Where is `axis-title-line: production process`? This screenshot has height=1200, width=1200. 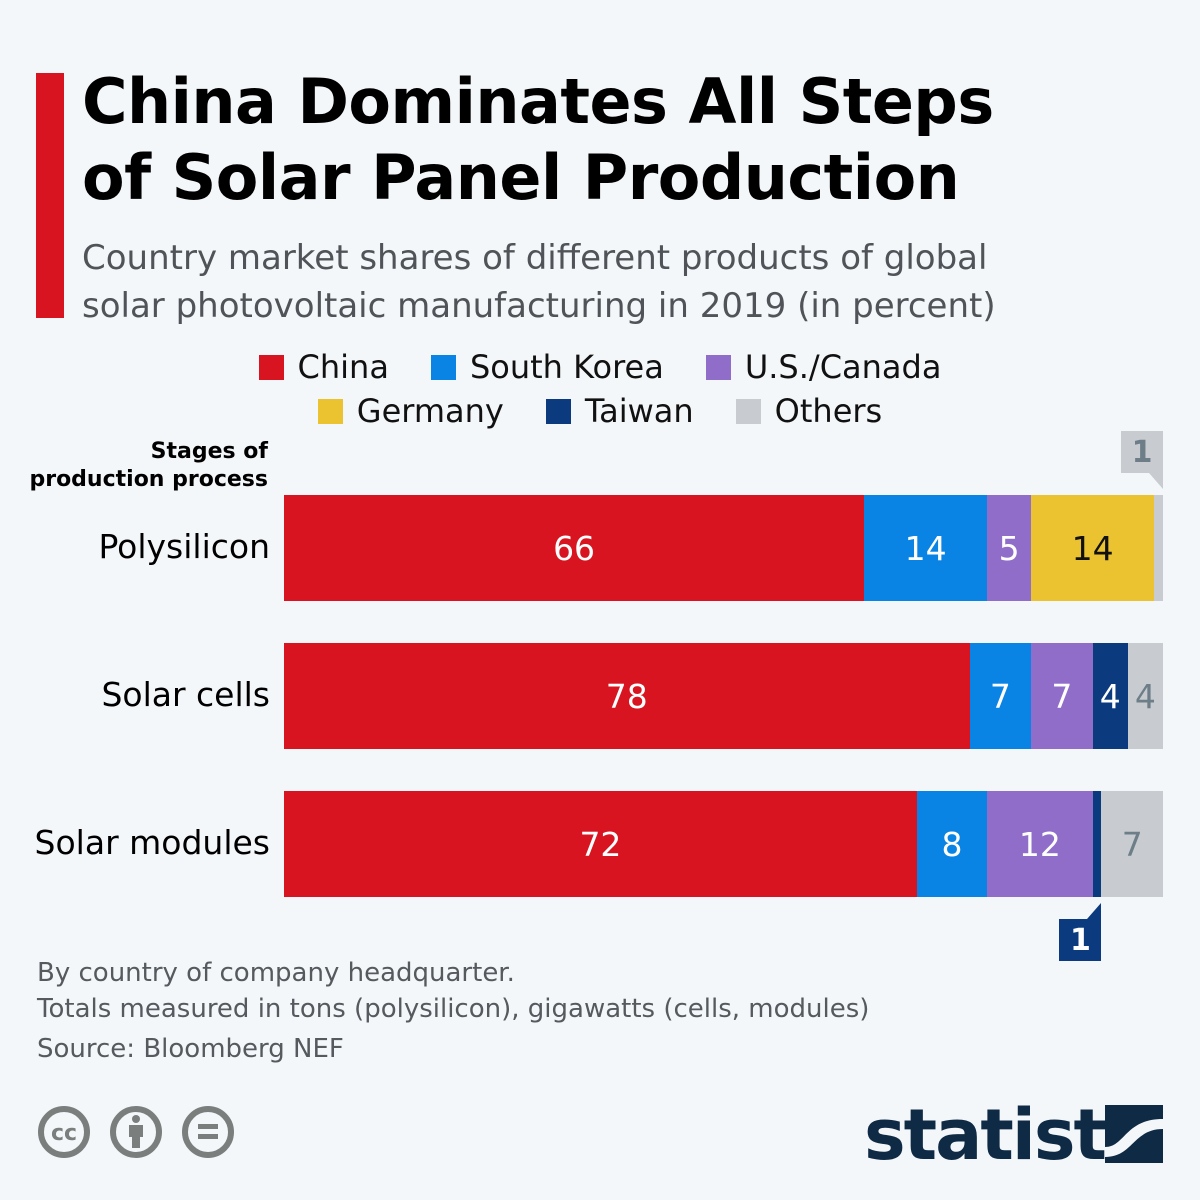 axis-title-line: production process is located at coordinates (148, 479).